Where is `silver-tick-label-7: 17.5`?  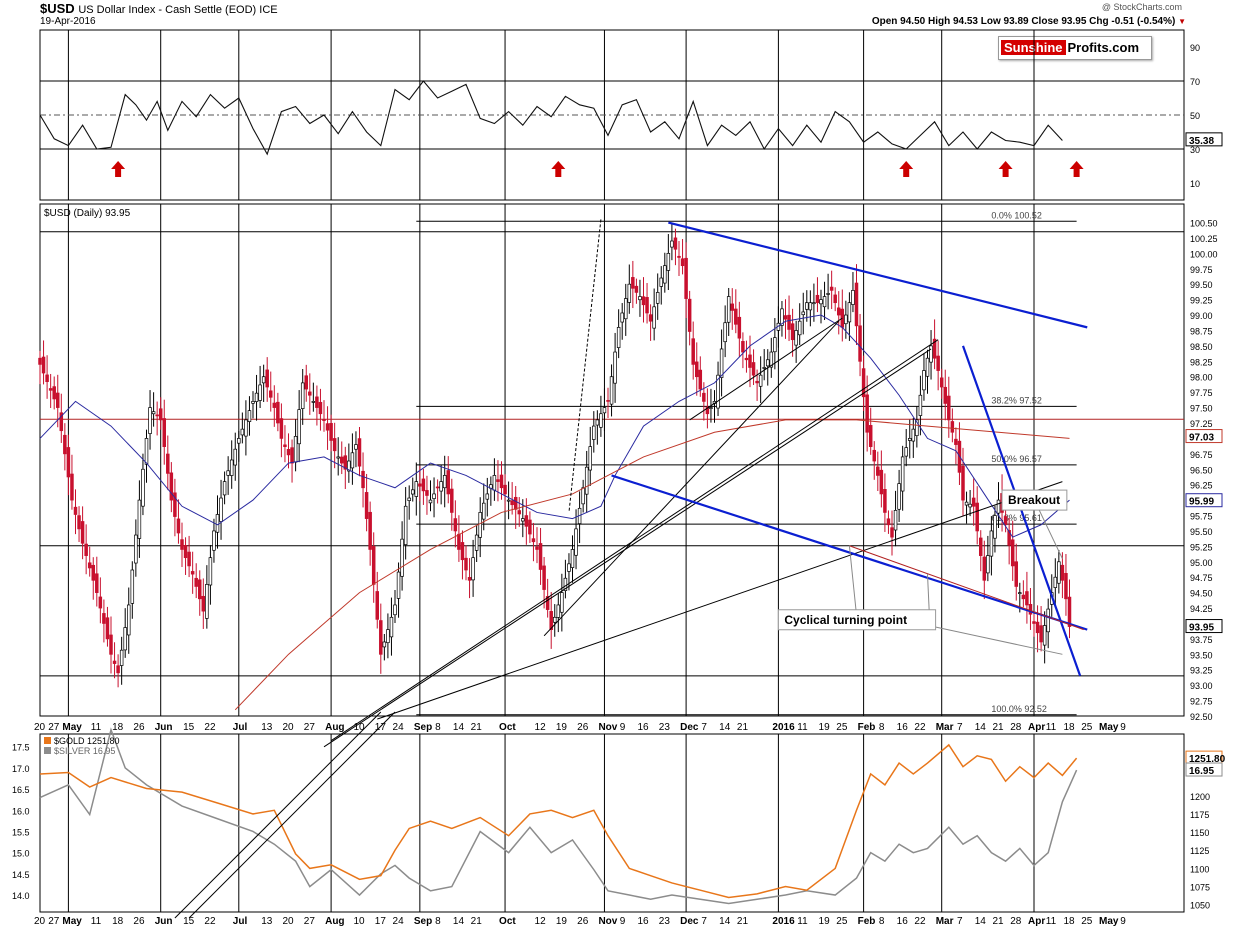 silver-tick-label-7: 17.5 is located at coordinates (21, 748).